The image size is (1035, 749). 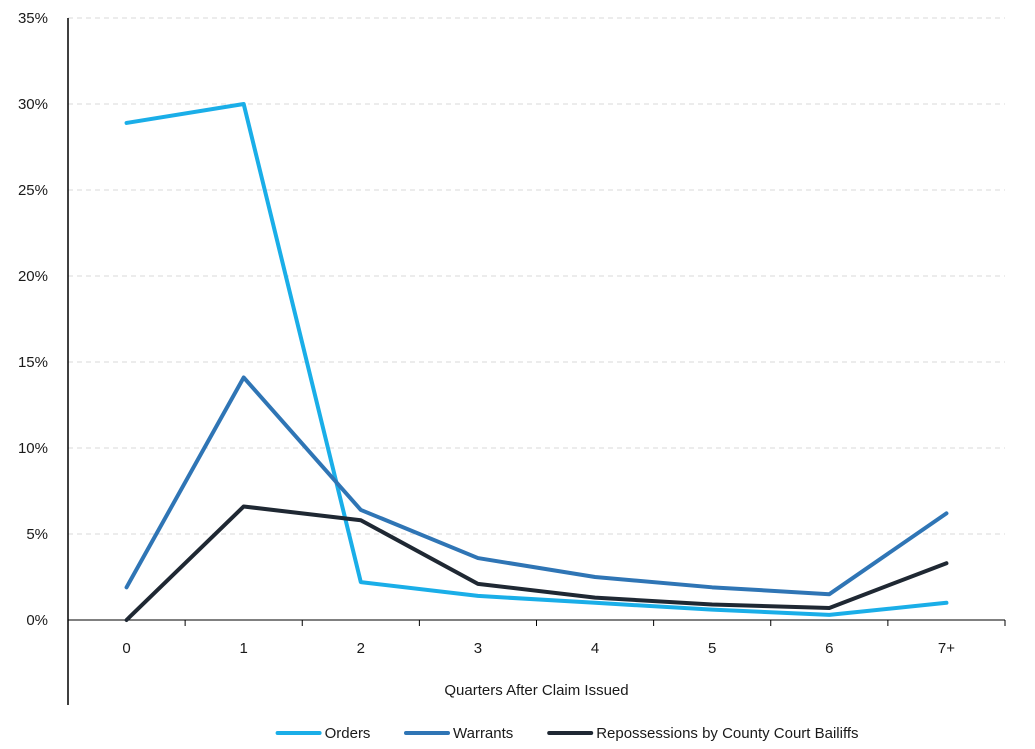 I want to click on x-tick-label: 1, so click(x=244, y=648).